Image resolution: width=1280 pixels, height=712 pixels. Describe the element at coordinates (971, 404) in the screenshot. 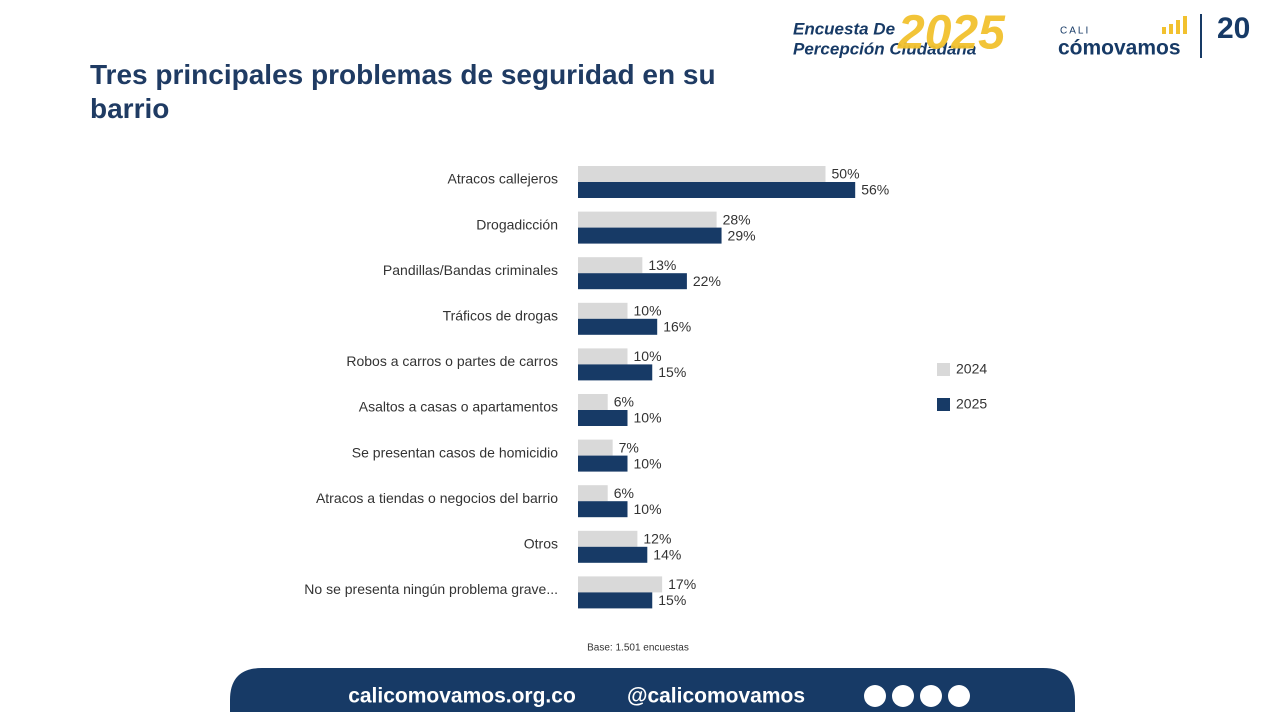

I see `legend-label: 2025` at that location.